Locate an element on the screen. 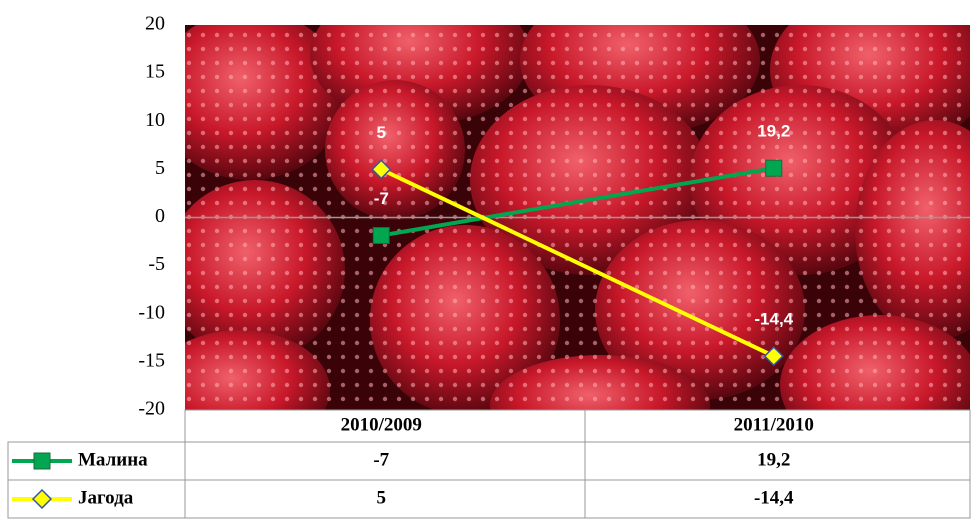 The image size is (971, 523). y-tick-label: 15 is located at coordinates (155, 72).